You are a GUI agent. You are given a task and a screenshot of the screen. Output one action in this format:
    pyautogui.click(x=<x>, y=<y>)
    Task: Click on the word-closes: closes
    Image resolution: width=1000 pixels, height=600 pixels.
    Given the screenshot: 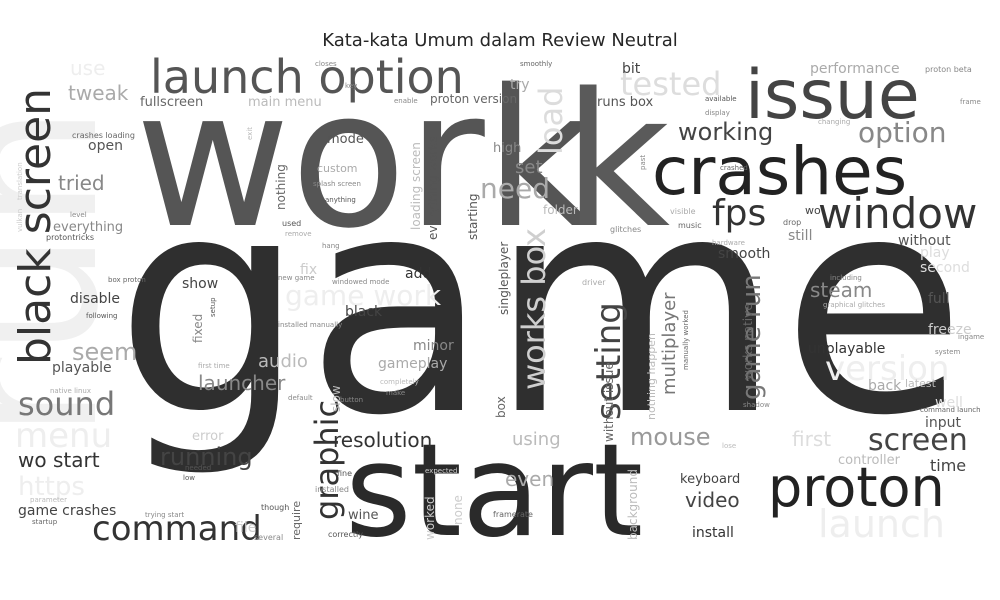 What is the action you would take?
    pyautogui.click(x=326, y=64)
    